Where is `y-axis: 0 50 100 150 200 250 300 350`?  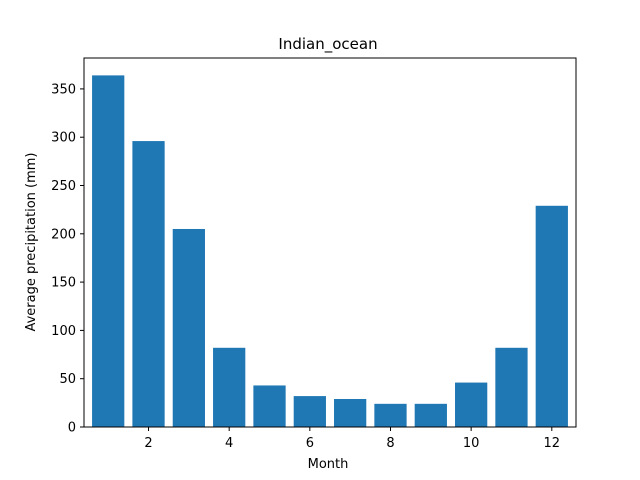 y-axis: 0 50 100 150 200 250 300 350 is located at coordinates (67, 259).